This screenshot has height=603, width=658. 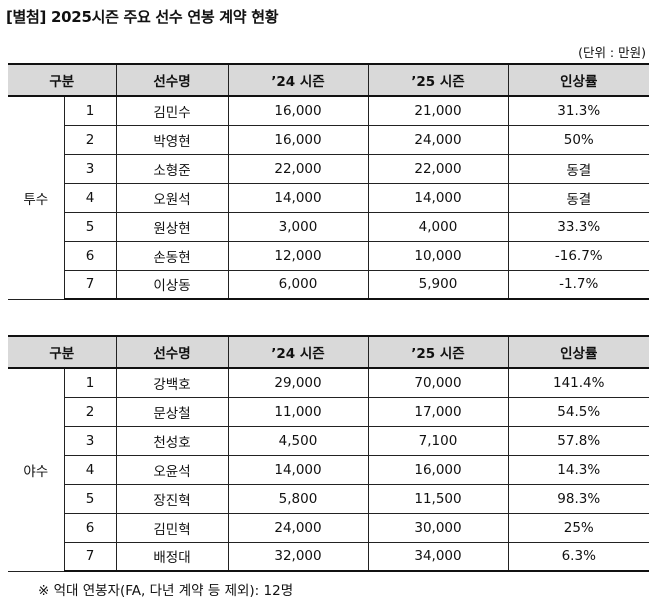 I want to click on table-row: 7 배정대 32,000 34,000 6.3%, so click(x=328, y=556).